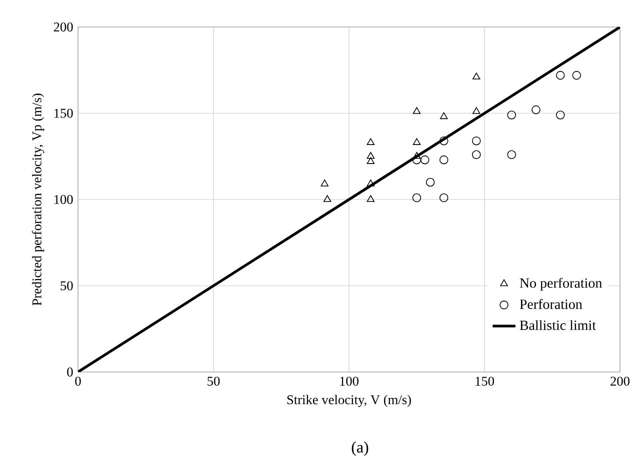  I want to click on y-tick-label: 50, so click(66, 285).